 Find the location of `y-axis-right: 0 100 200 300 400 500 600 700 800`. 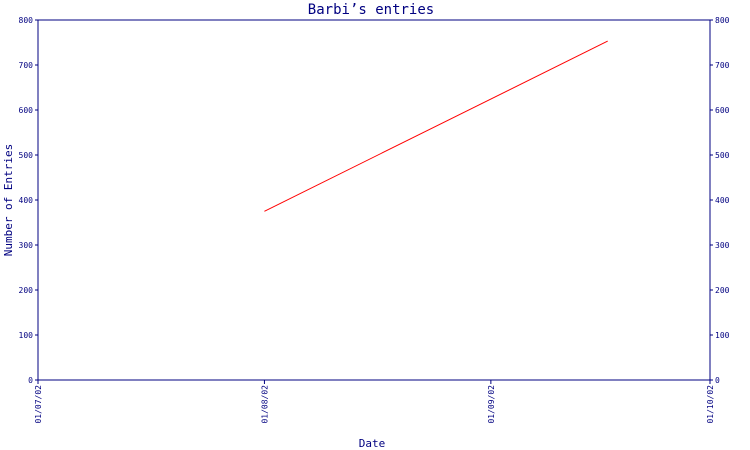

y-axis-right: 0 100 200 300 400 500 600 700 800 is located at coordinates (720, 200).